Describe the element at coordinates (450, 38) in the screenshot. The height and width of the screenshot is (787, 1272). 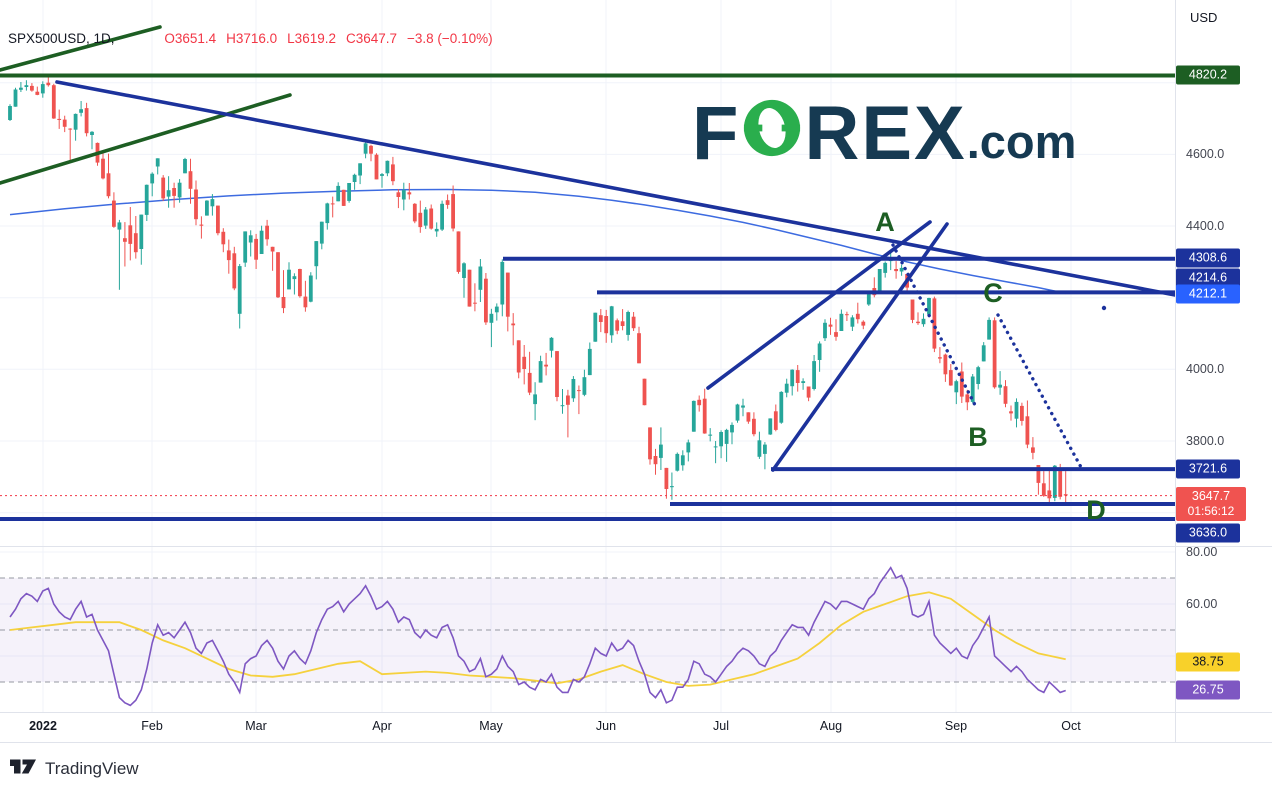
I see `ohlc-item: −3.8 (−0.10%)` at that location.